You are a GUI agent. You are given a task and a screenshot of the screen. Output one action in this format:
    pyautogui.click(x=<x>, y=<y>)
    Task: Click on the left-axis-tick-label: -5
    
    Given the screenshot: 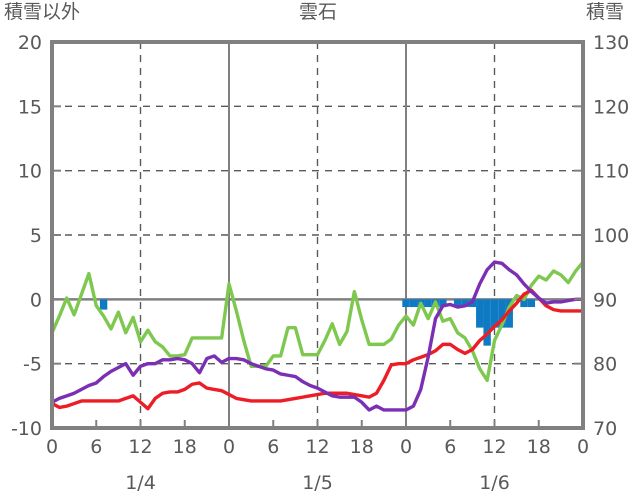 What is the action you would take?
    pyautogui.click(x=32, y=365)
    